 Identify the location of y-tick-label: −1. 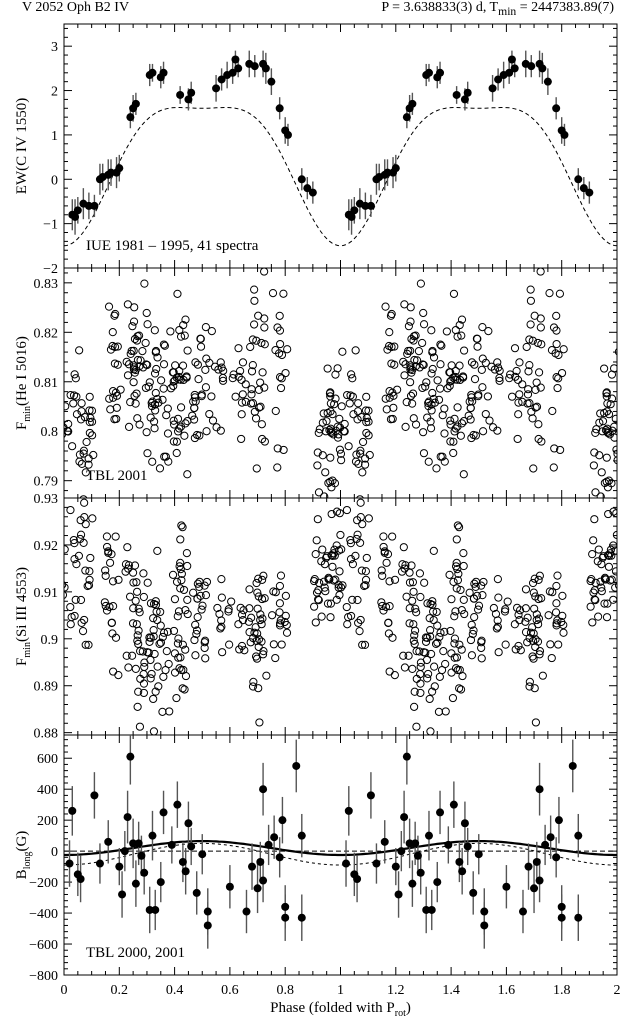
(50, 225).